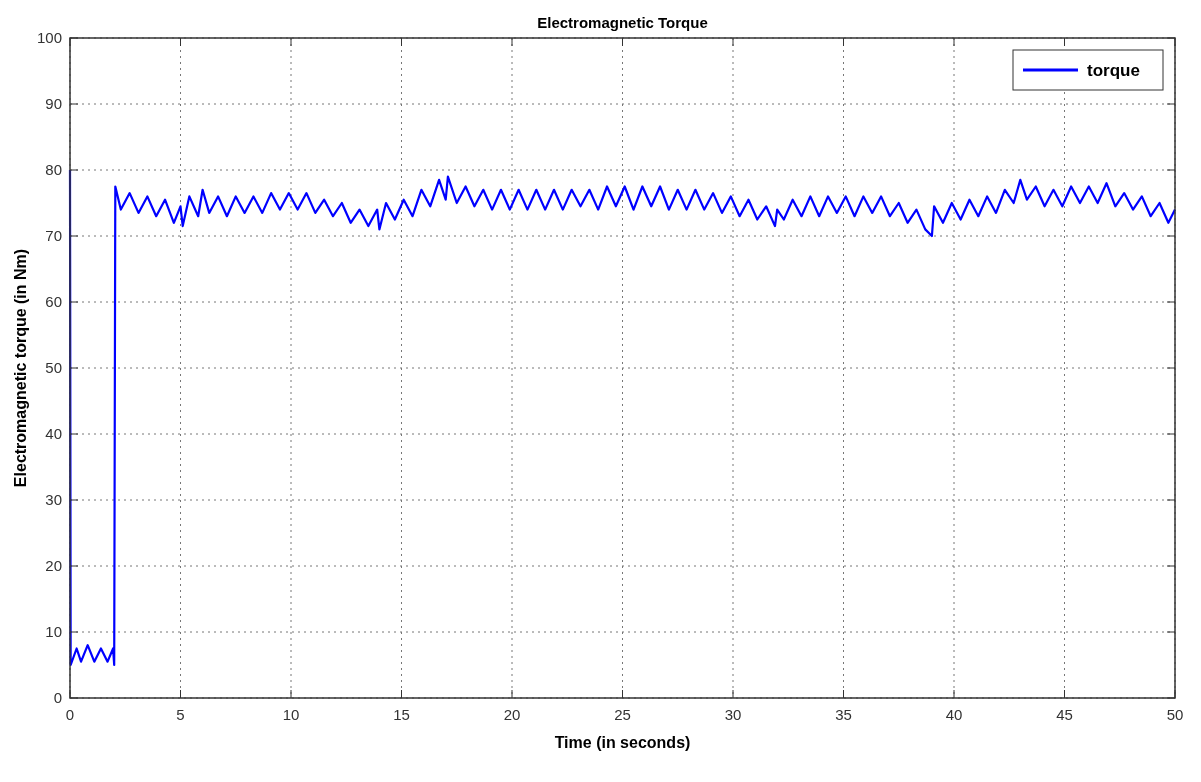 The image size is (1201, 782). Describe the element at coordinates (57, 698) in the screenshot. I see `y-tick-label: 0` at that location.